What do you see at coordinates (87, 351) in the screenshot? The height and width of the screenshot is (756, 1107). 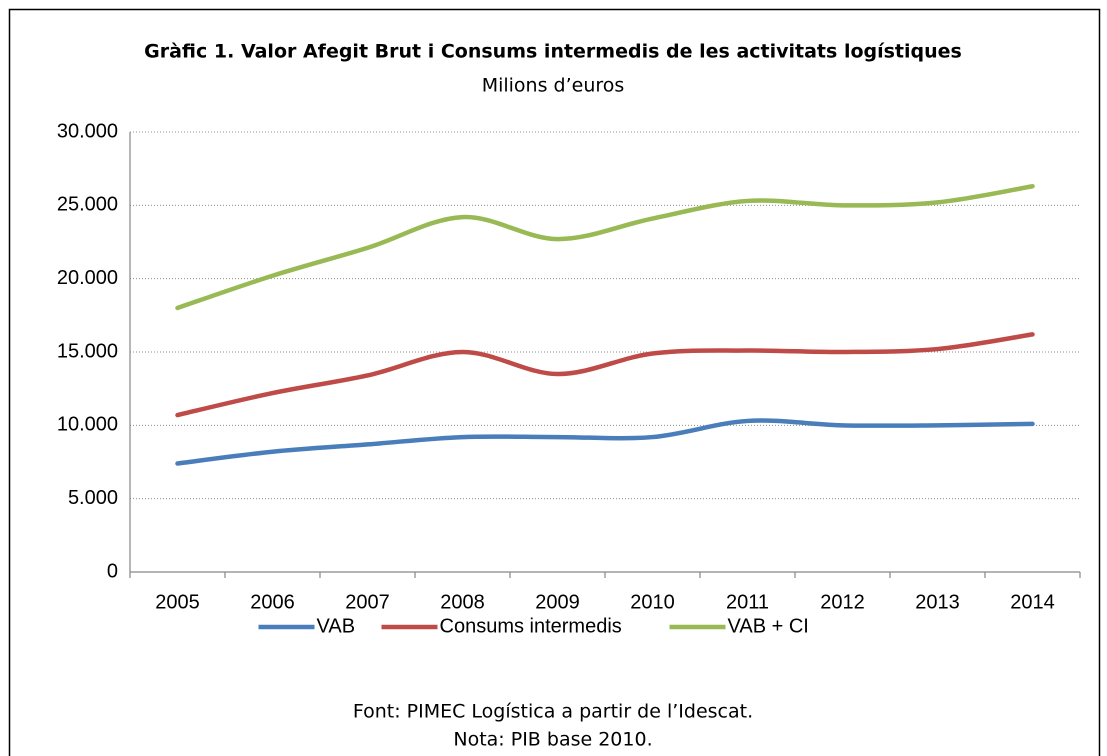 I see `y-tick-label: 15.000` at bounding box center [87, 351].